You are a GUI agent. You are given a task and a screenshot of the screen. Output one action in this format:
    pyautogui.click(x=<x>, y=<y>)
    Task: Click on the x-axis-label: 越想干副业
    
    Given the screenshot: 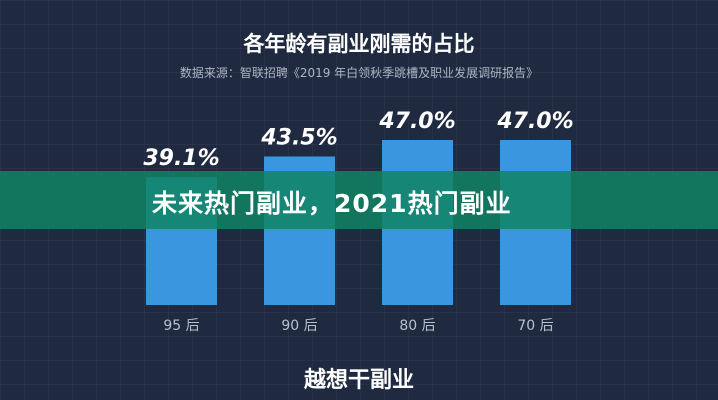 What is the action you would take?
    pyautogui.click(x=358, y=380)
    